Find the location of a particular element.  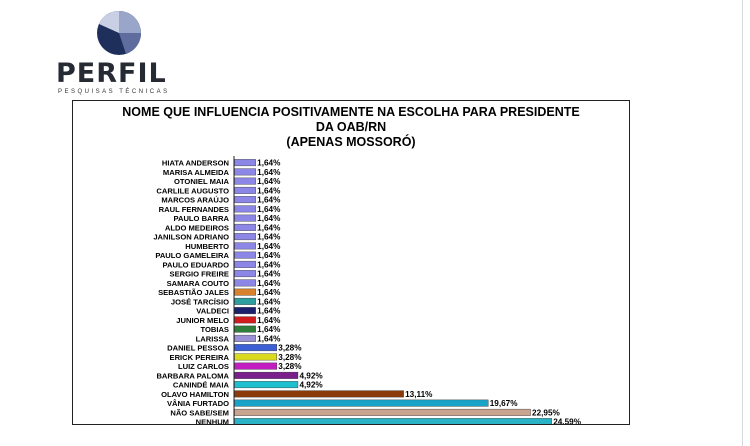

category-label: PAULO BARRA is located at coordinates (201, 218).